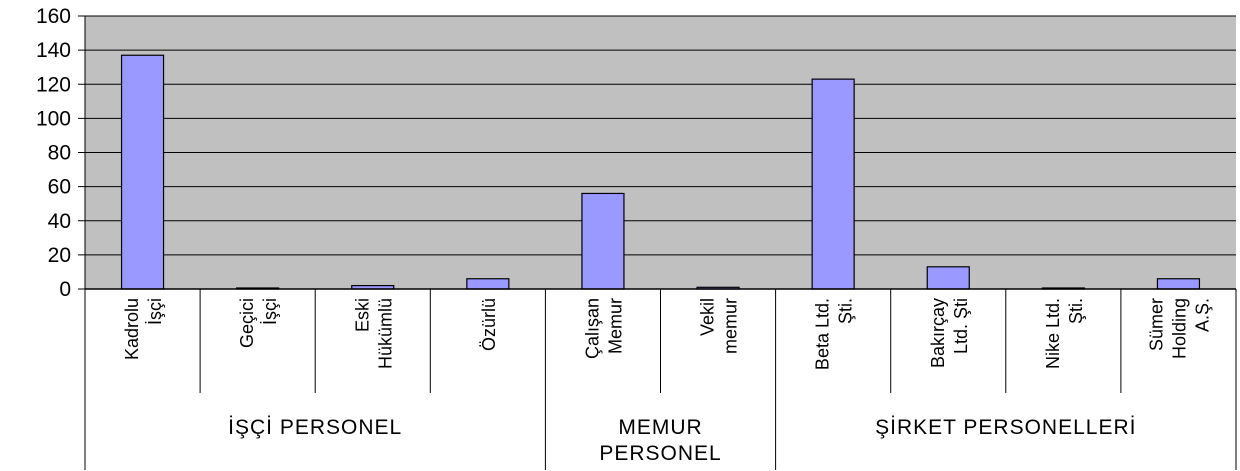  What do you see at coordinates (731, 326) in the screenshot?
I see `category-label-line: memur` at bounding box center [731, 326].